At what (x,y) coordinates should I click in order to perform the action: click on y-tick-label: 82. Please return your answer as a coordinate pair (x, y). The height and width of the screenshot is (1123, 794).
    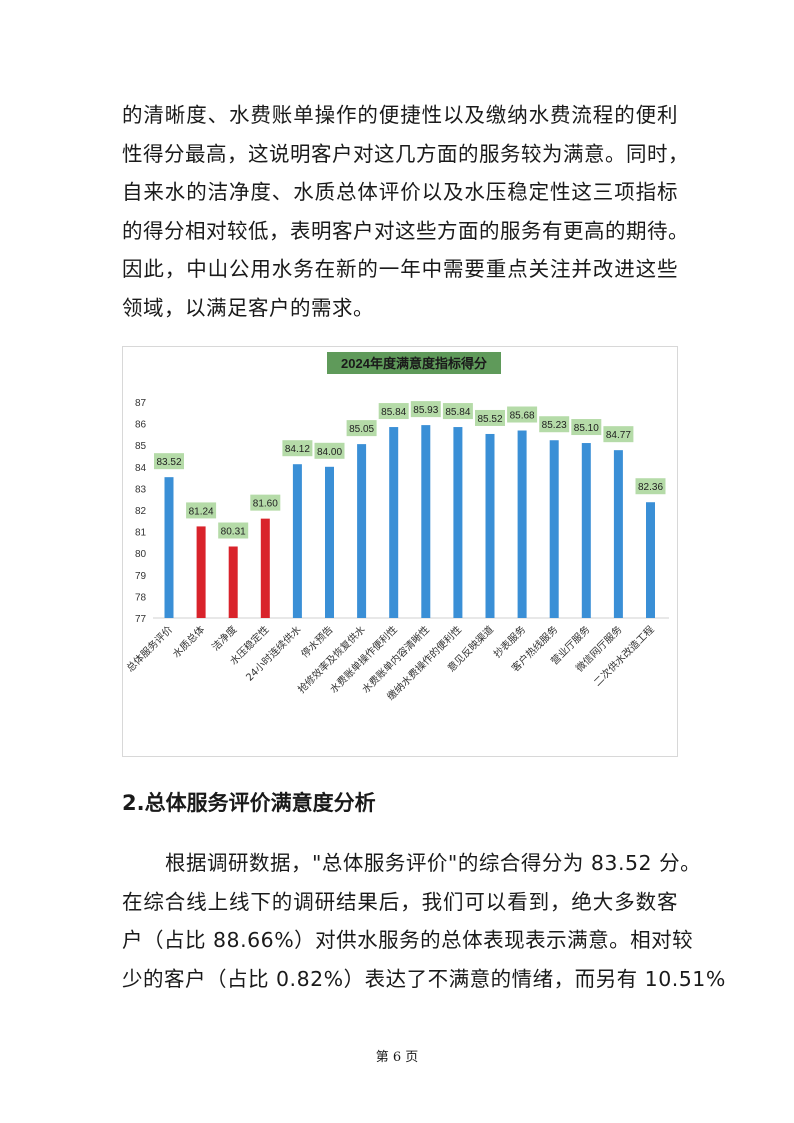
    Looking at the image, I should click on (141, 511).